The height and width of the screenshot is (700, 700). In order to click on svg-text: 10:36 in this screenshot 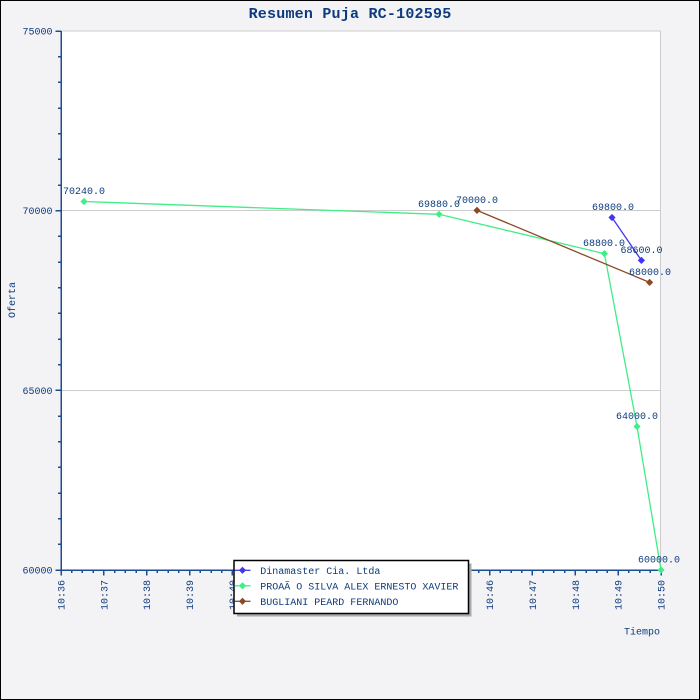, I will do `click(63, 595)`.